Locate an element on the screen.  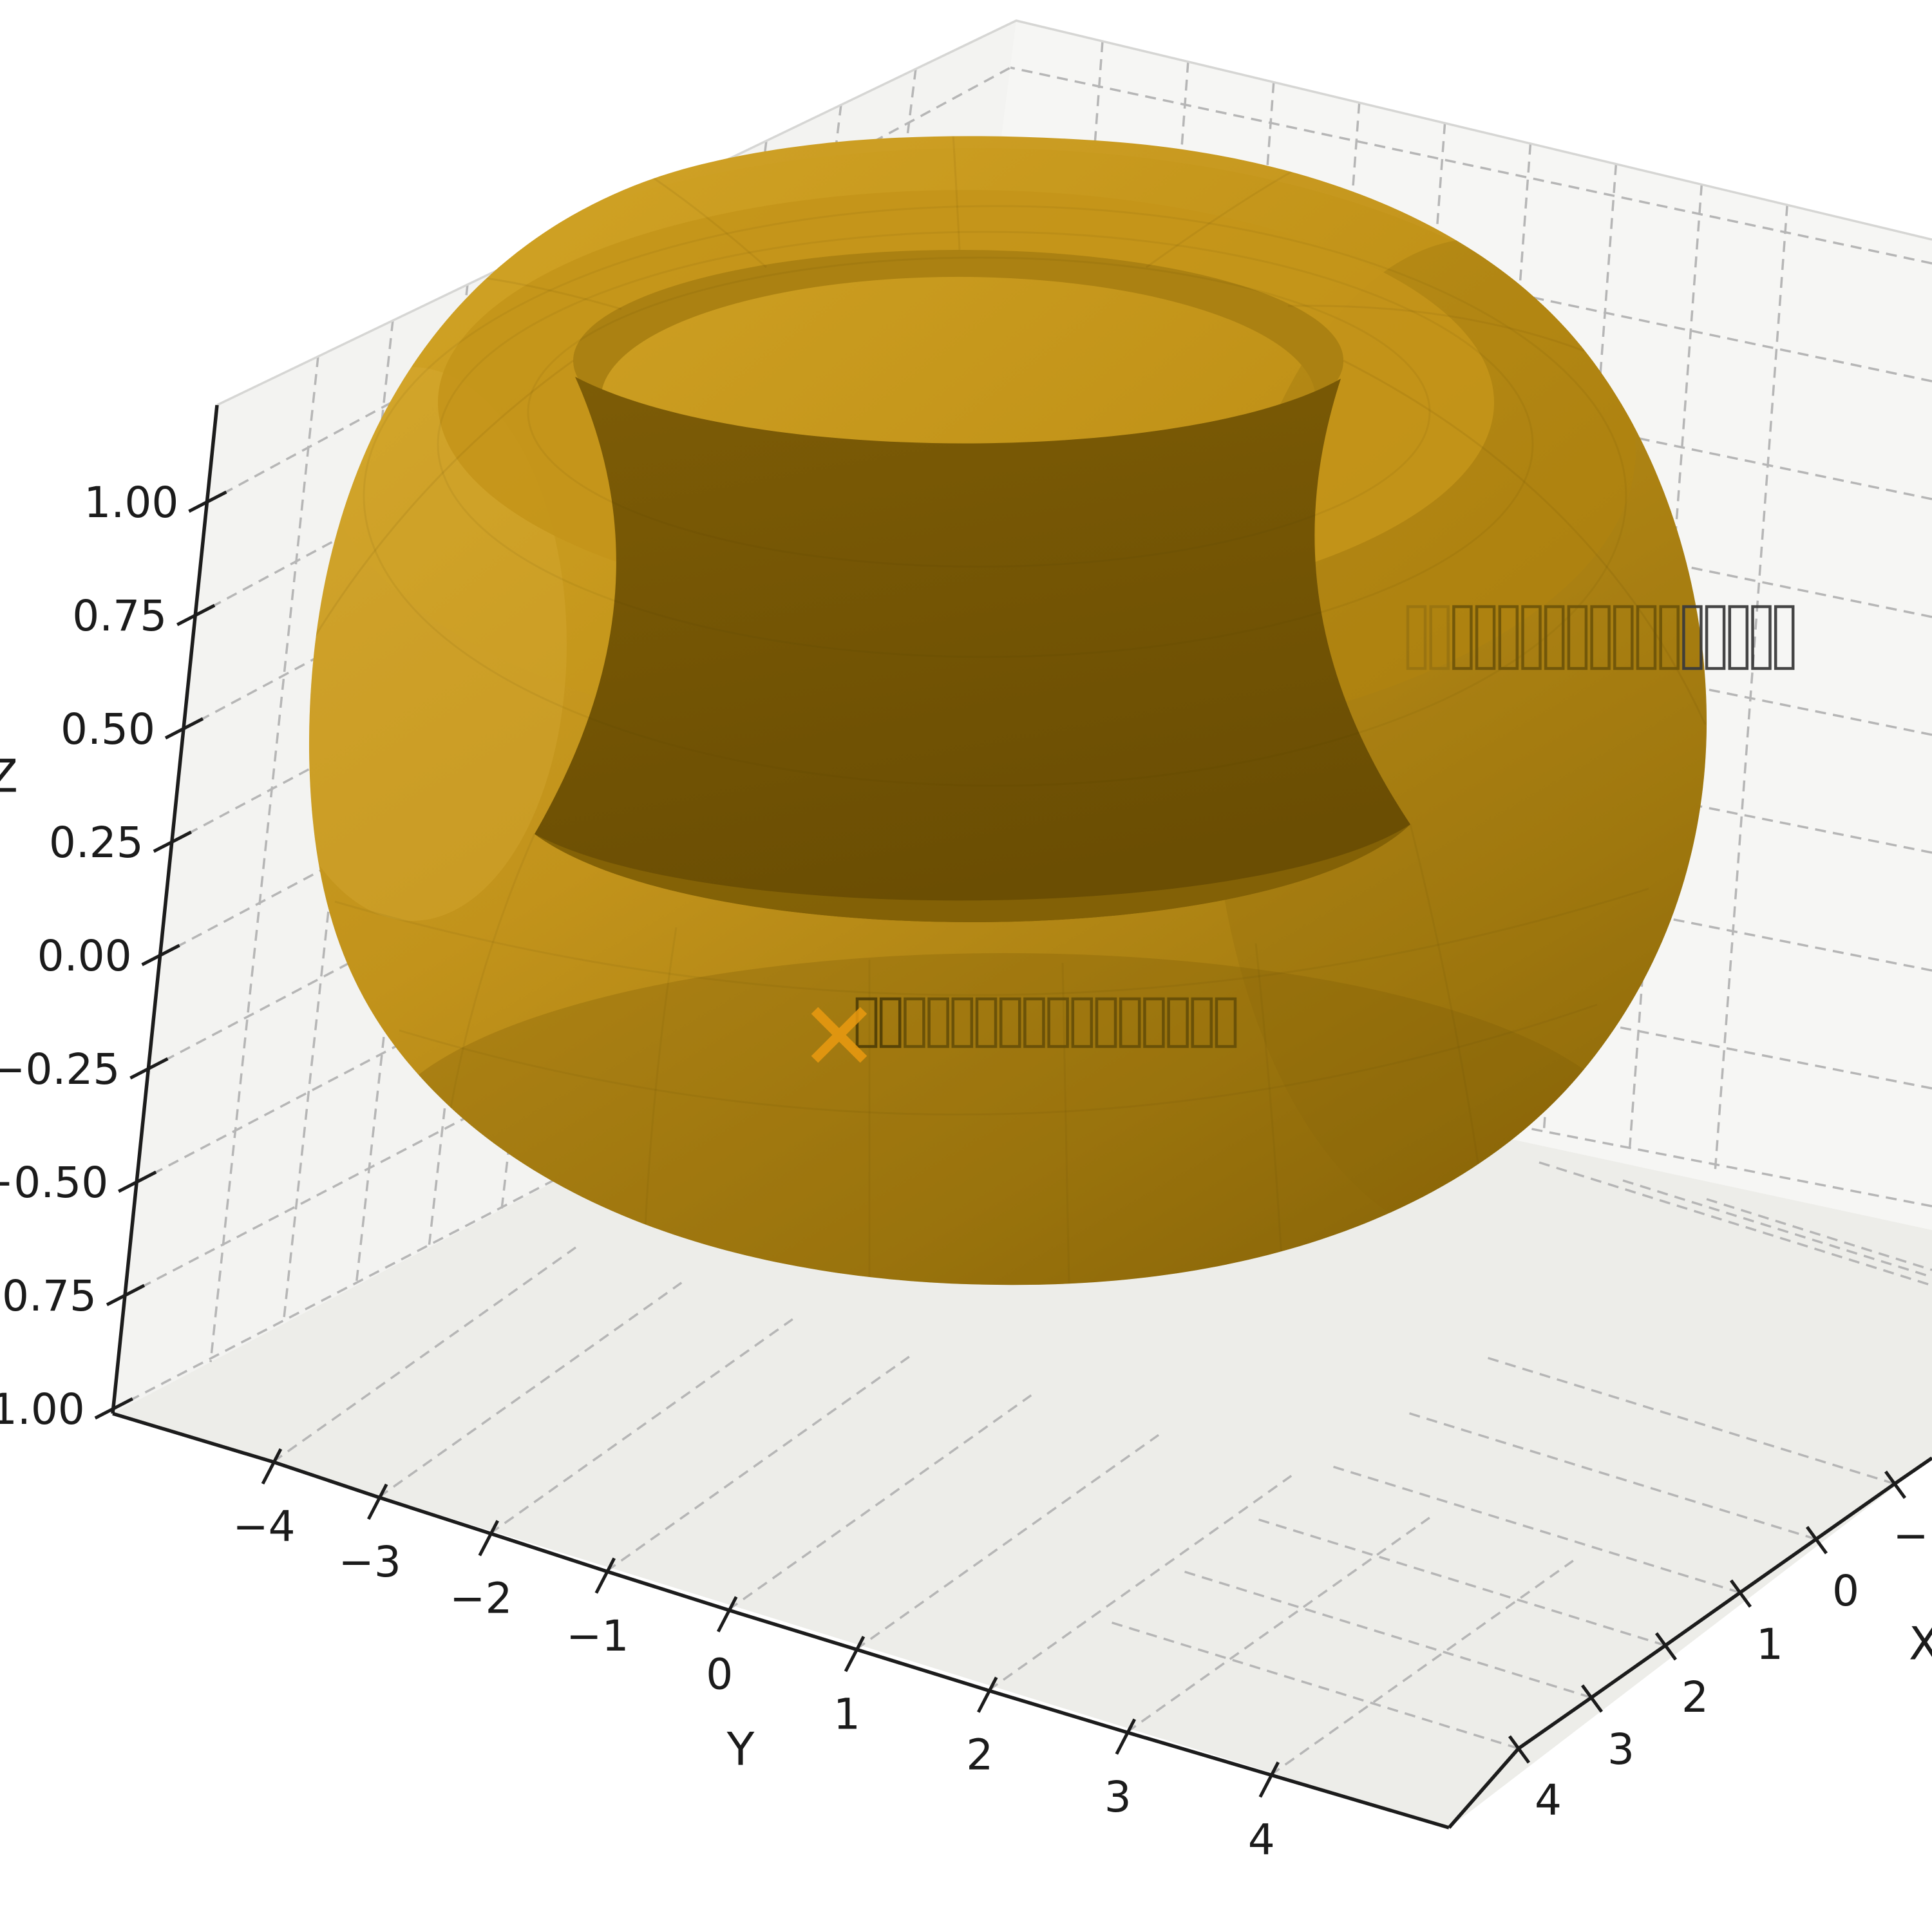
annotation-top-right-missing-glyph-text is located at coordinates (1601, 637).